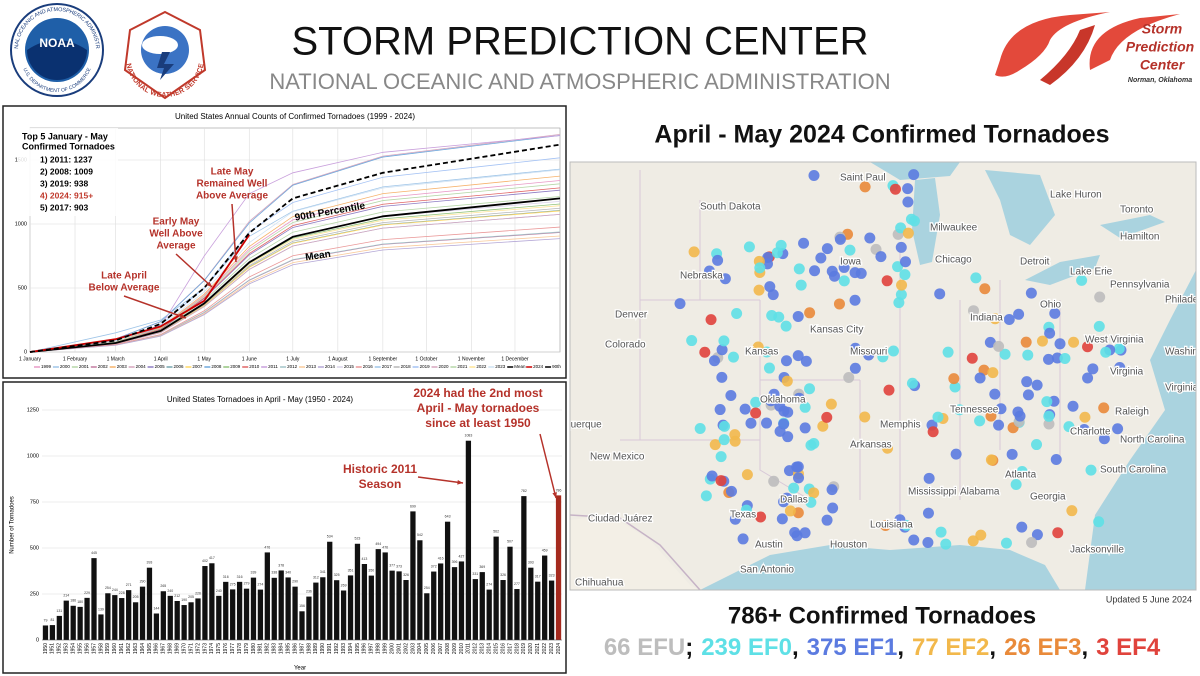  I want to click on x-tick-label: 2001, so click(399, 648).